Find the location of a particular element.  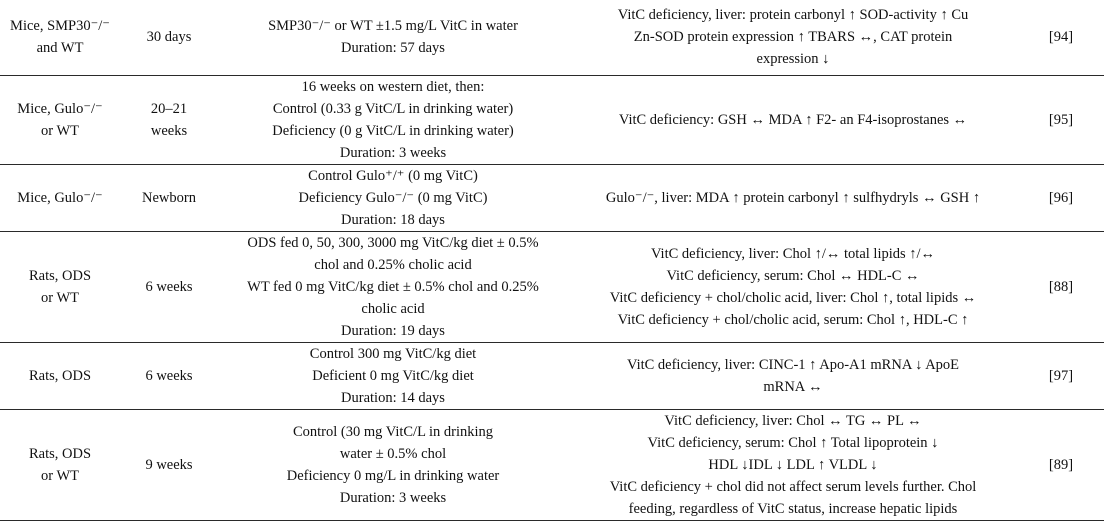

cell-line: Duration: 57 days is located at coordinates (393, 48).